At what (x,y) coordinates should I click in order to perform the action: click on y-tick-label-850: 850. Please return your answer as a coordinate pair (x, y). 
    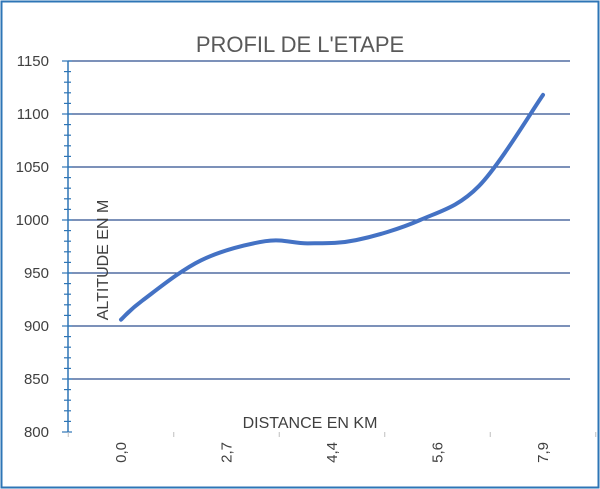
    Looking at the image, I should click on (36, 379).